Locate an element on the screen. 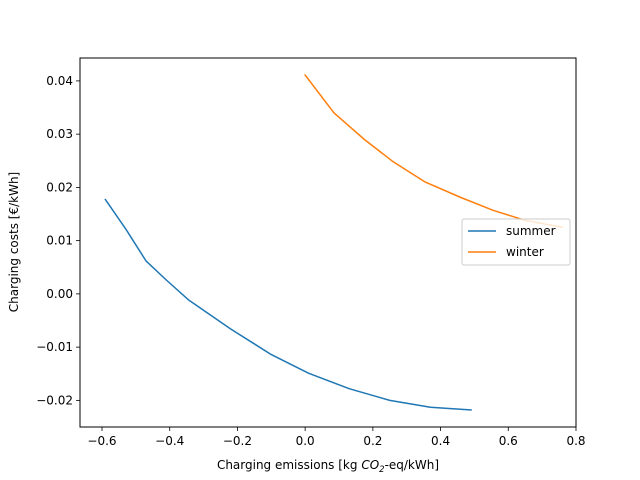  y-tick-label: 0.02 is located at coordinates (59, 187).